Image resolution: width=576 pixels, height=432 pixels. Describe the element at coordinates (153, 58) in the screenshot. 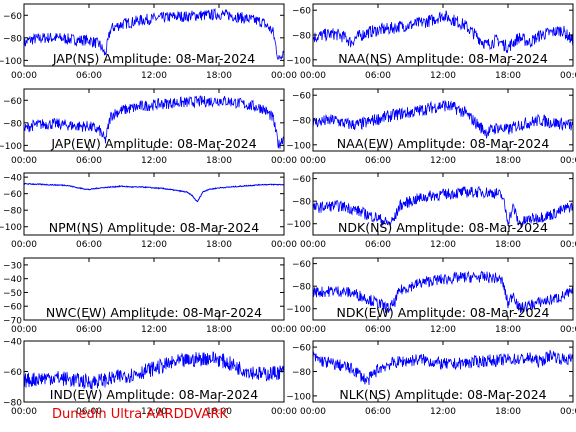

I see `chart-title: JAP(NS) Amplitude: 08-Mar-2024` at that location.